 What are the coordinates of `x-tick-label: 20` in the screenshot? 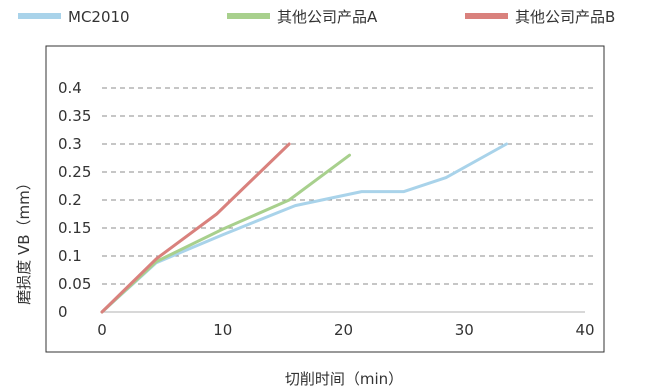 It's located at (343, 330).